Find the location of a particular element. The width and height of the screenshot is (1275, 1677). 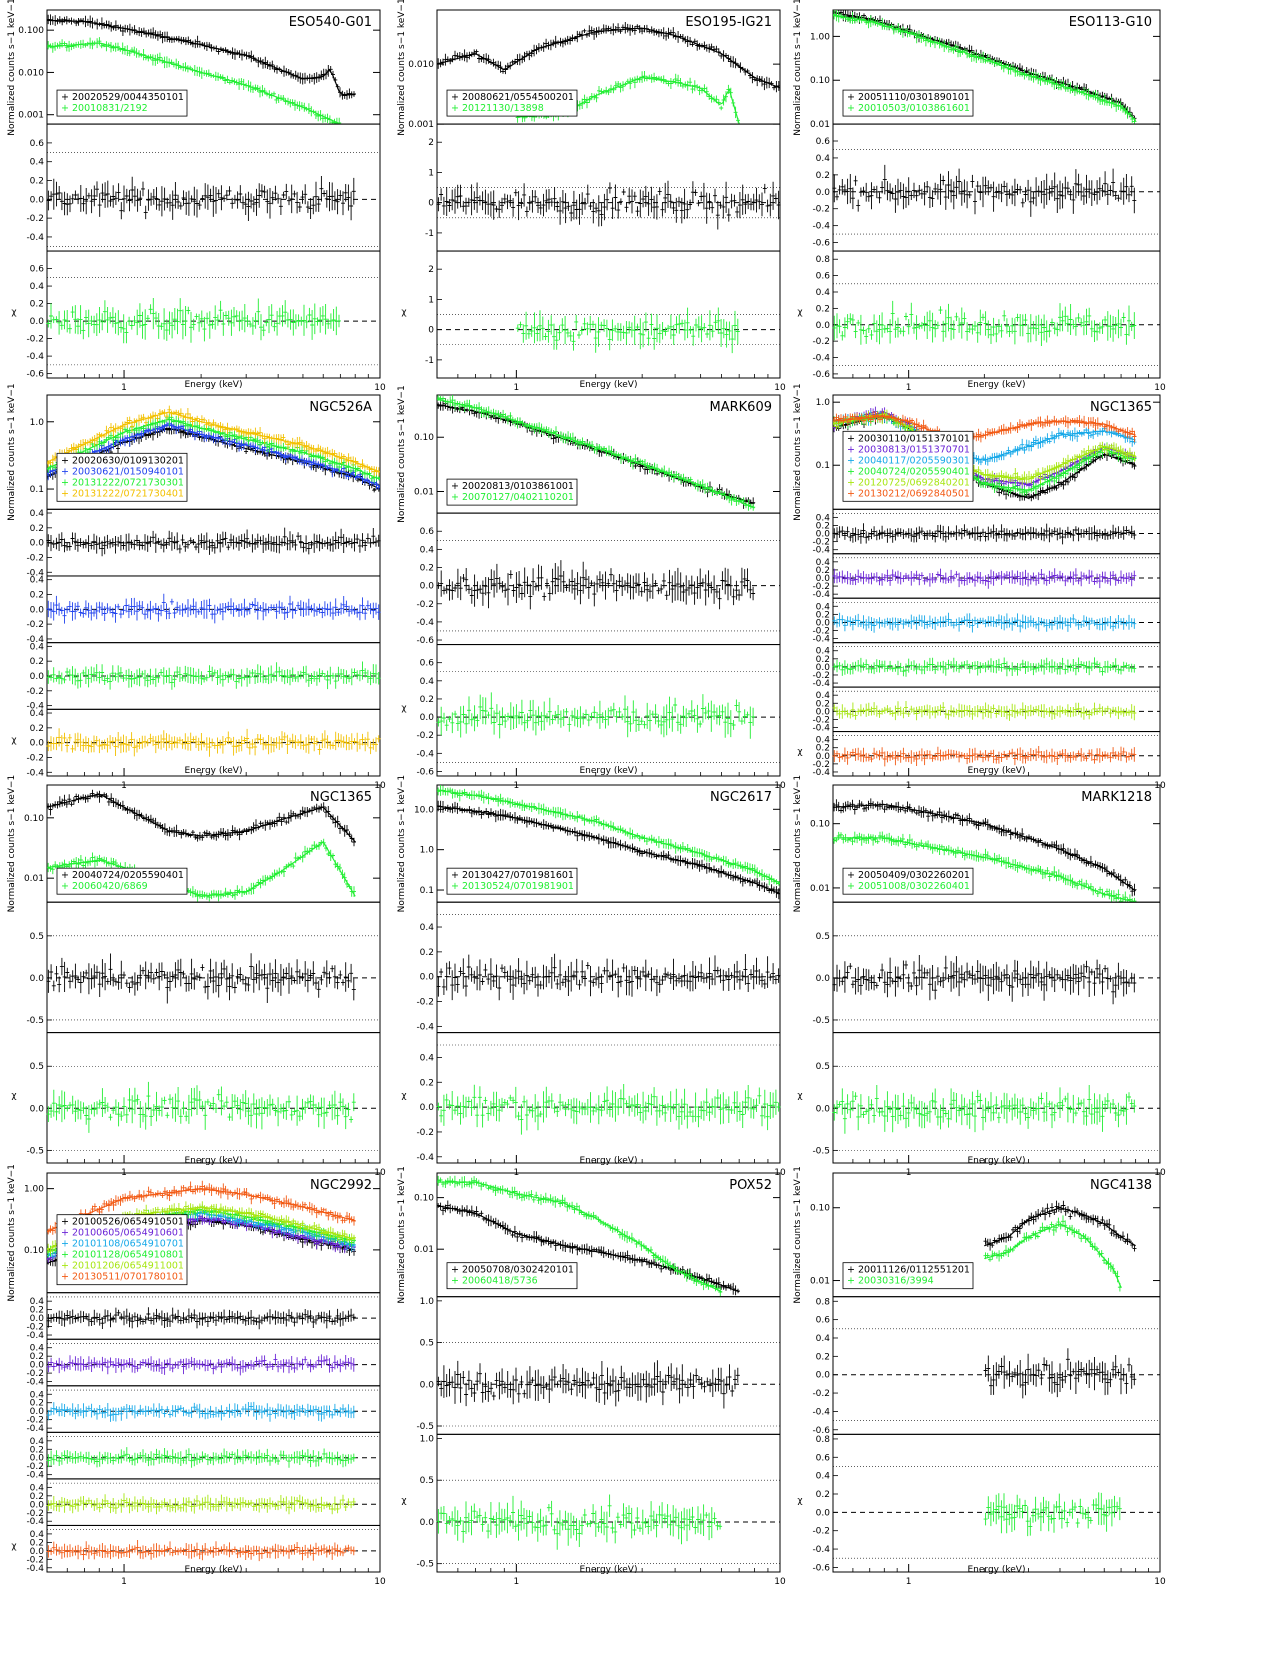

residual-points-yellow is located at coordinates (213, 742).